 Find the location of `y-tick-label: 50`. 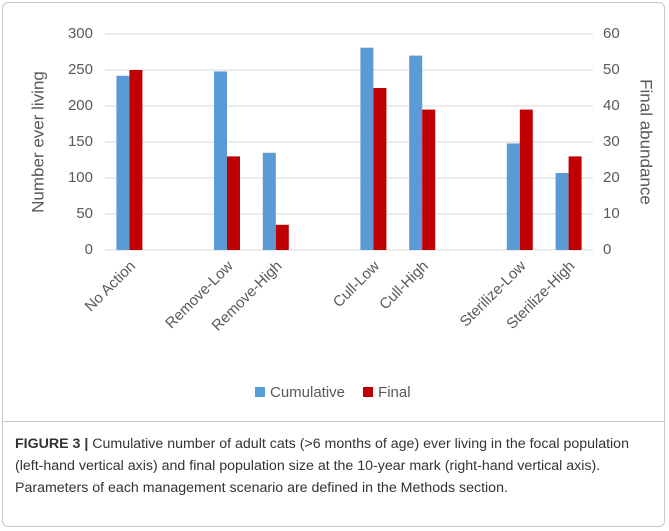

y-tick-label: 50 is located at coordinates (84, 213).